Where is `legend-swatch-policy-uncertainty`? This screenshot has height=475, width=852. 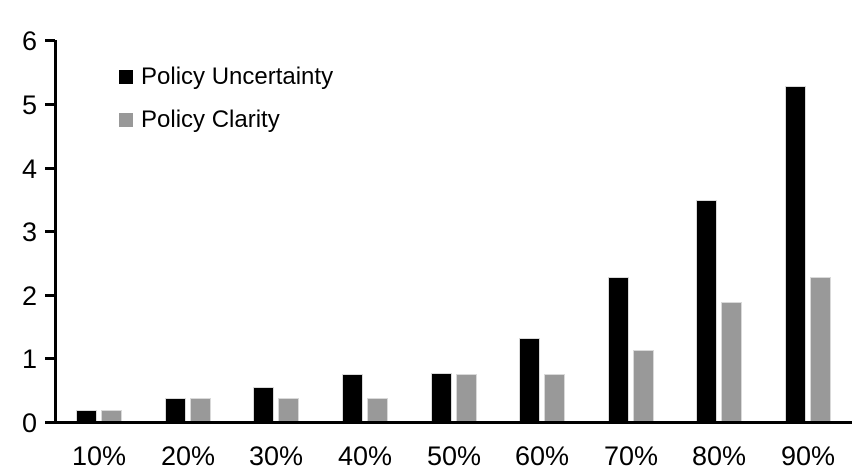 legend-swatch-policy-uncertainty is located at coordinates (126, 76).